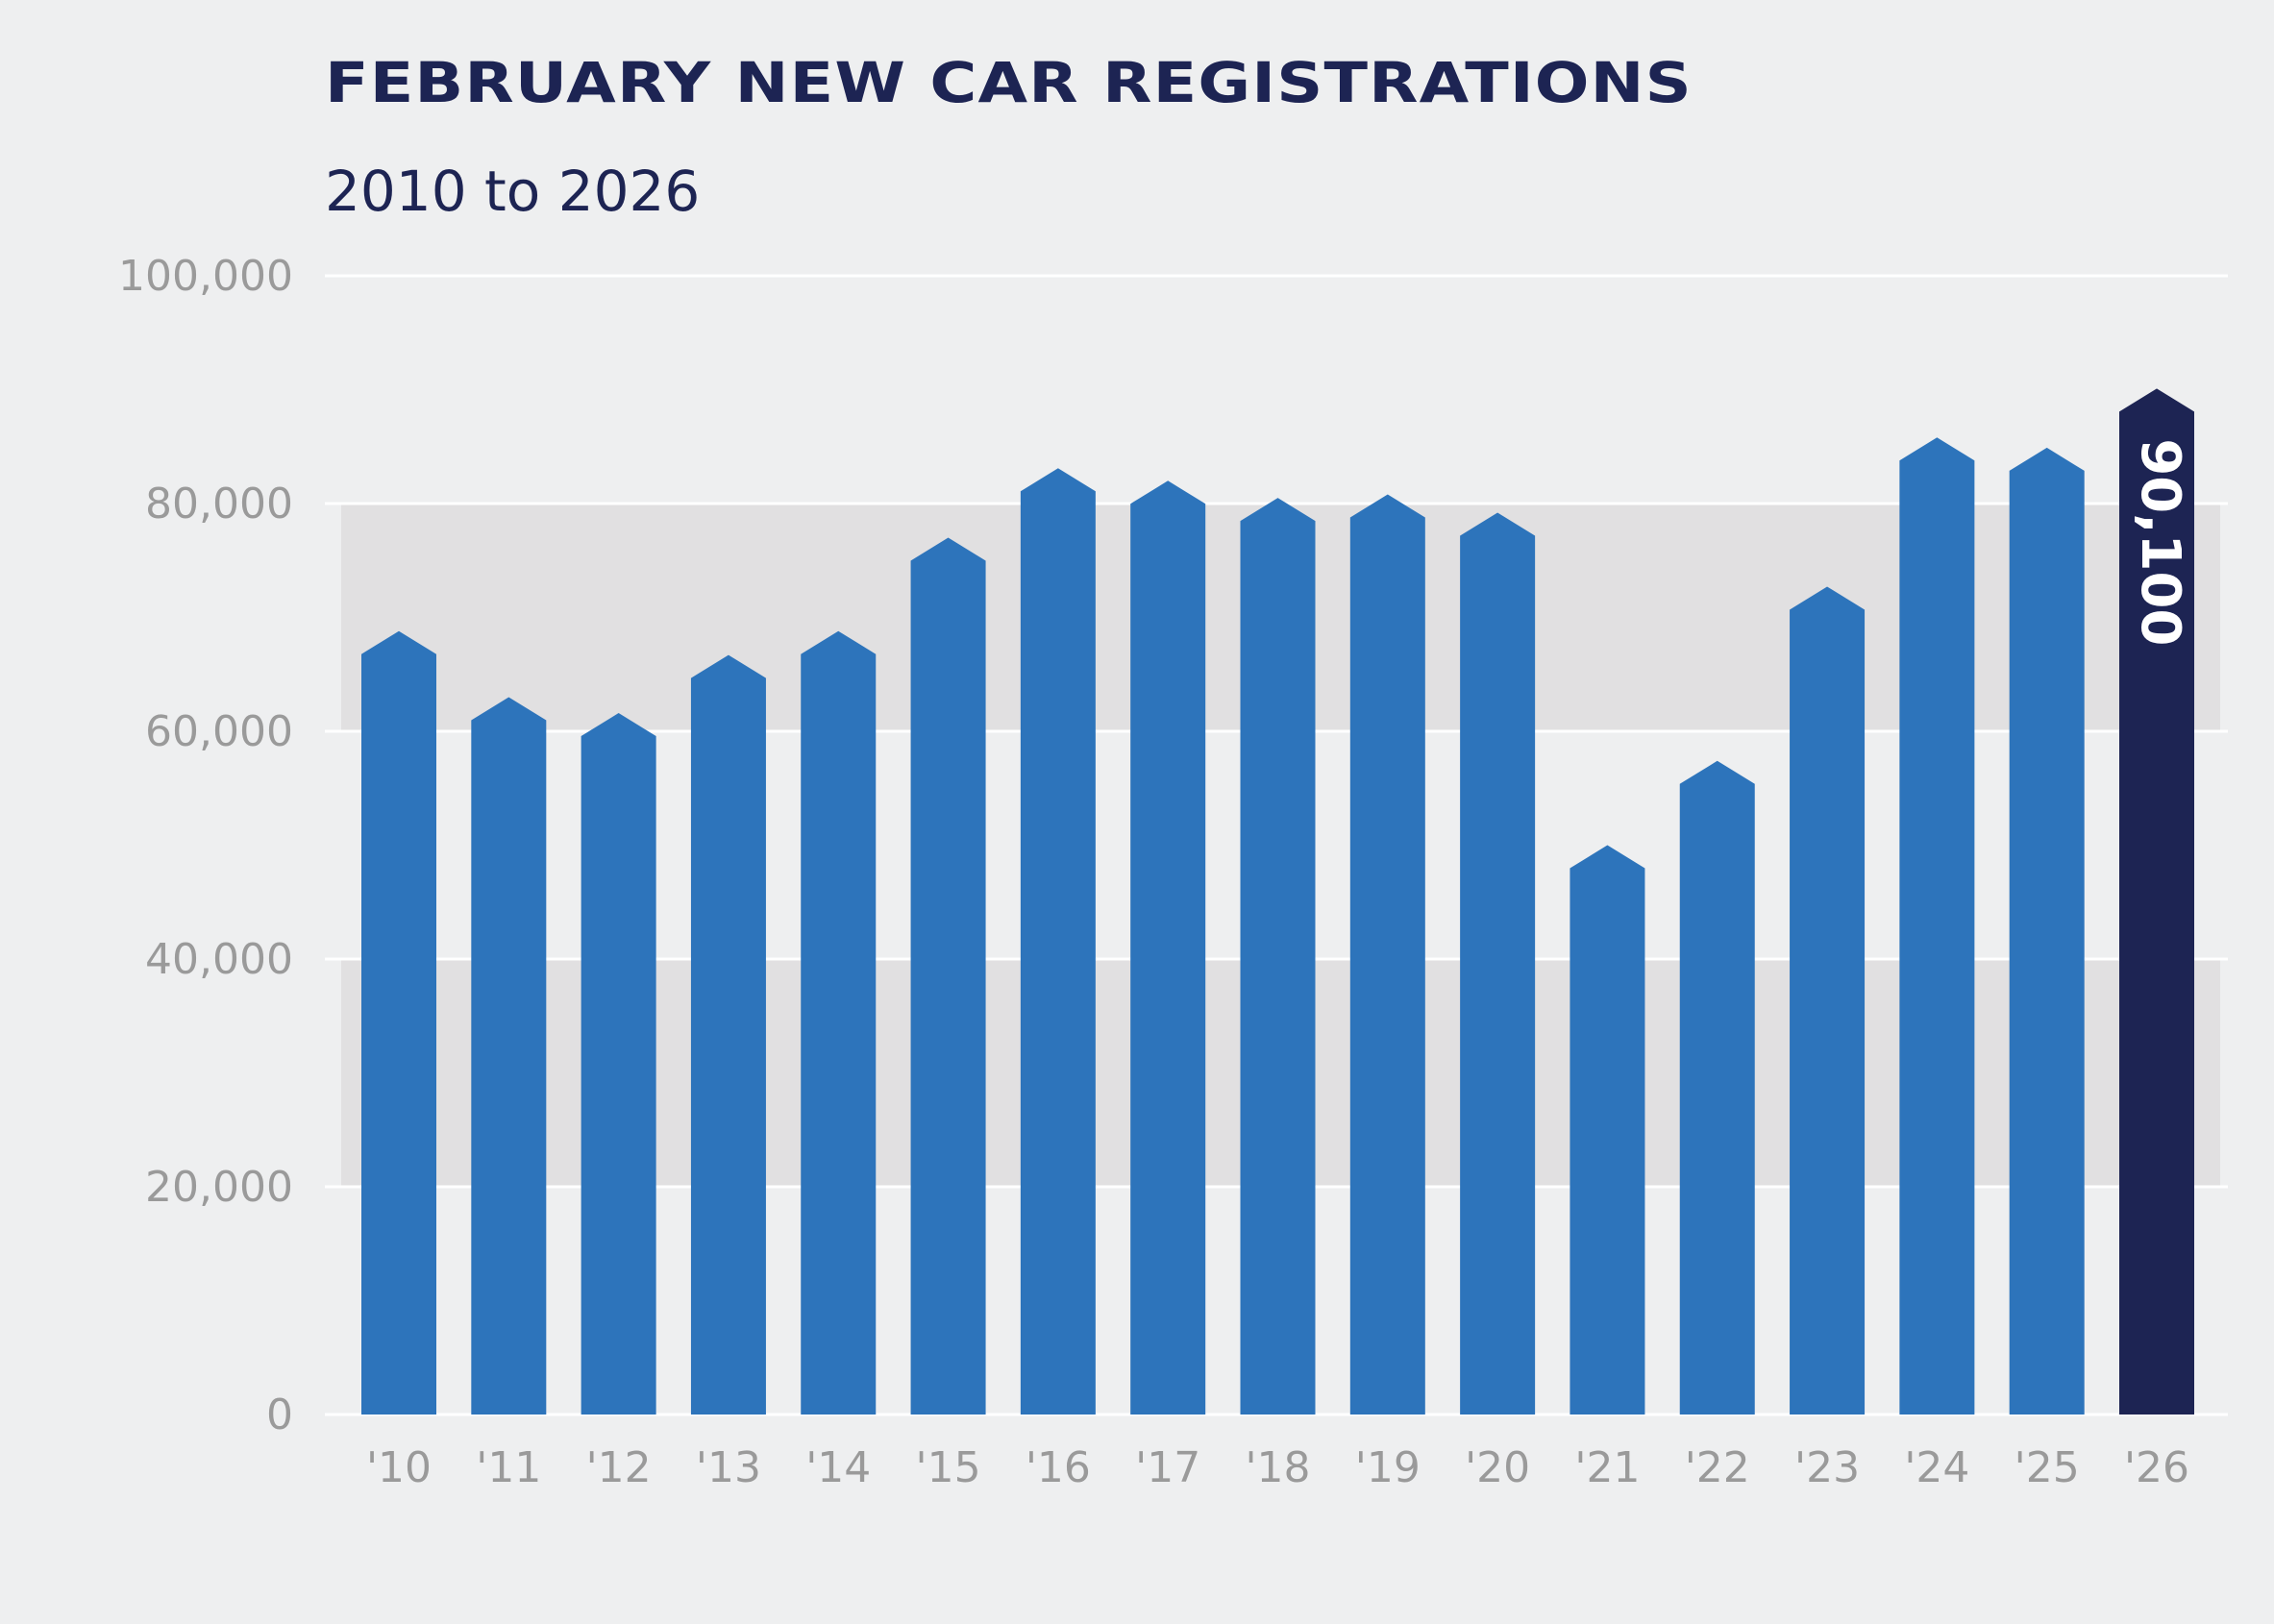  What do you see at coordinates (2160, 542) in the screenshot?
I see `bar-value-label: 90,100` at bounding box center [2160, 542].